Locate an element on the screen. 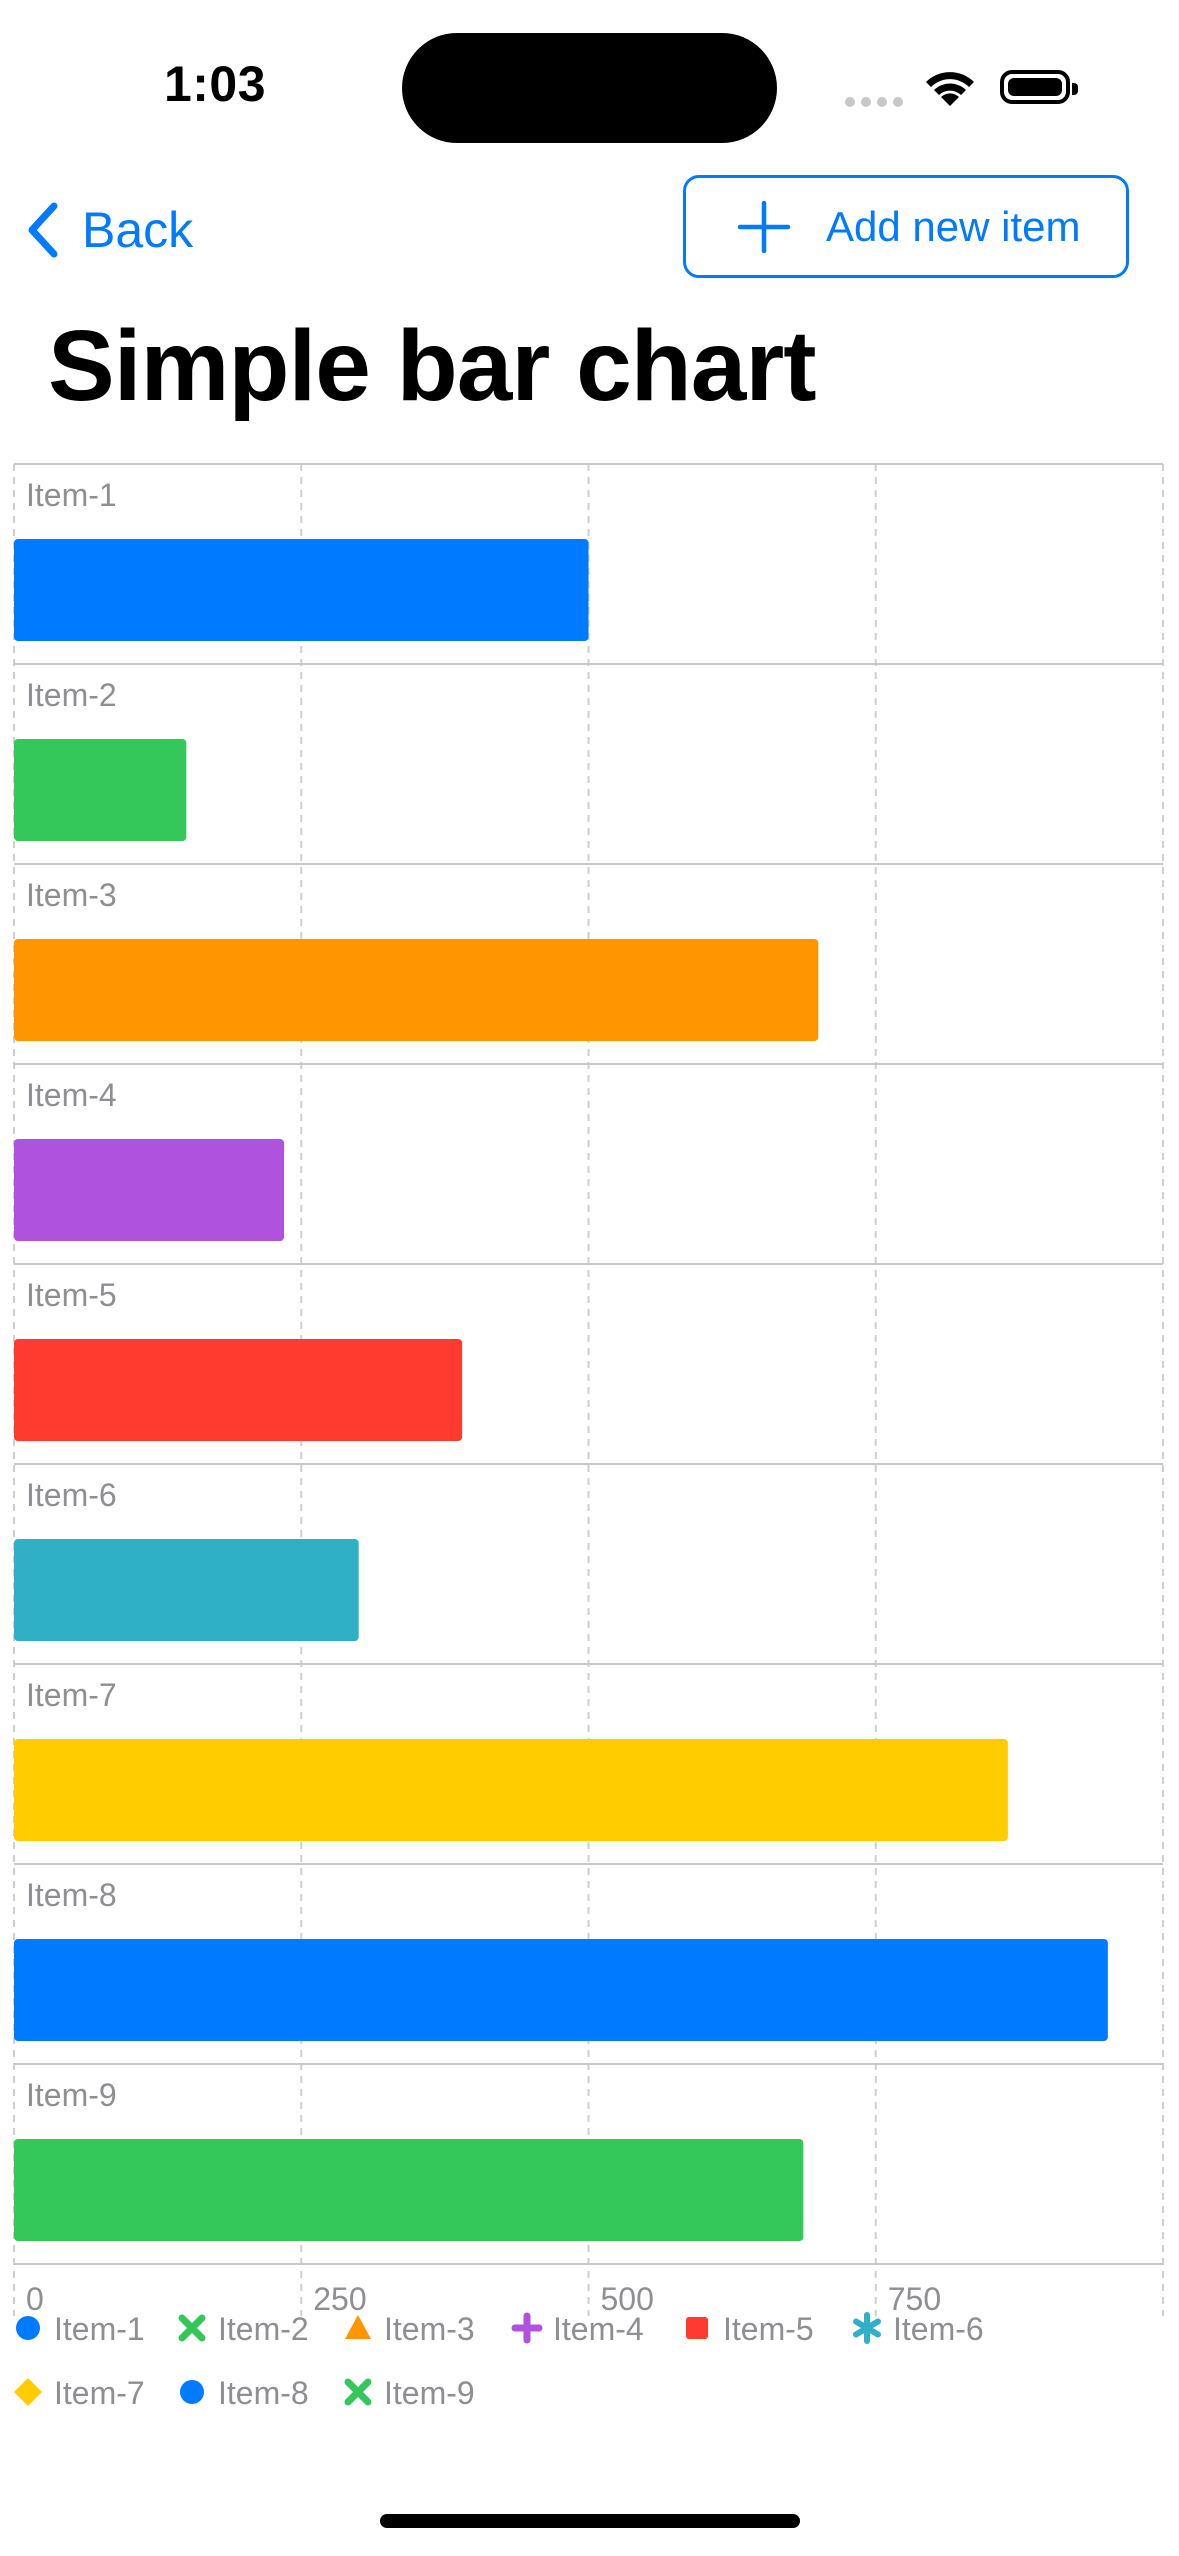 This screenshot has width=1179, height=2556. category-label: Item-3 is located at coordinates (71, 895).